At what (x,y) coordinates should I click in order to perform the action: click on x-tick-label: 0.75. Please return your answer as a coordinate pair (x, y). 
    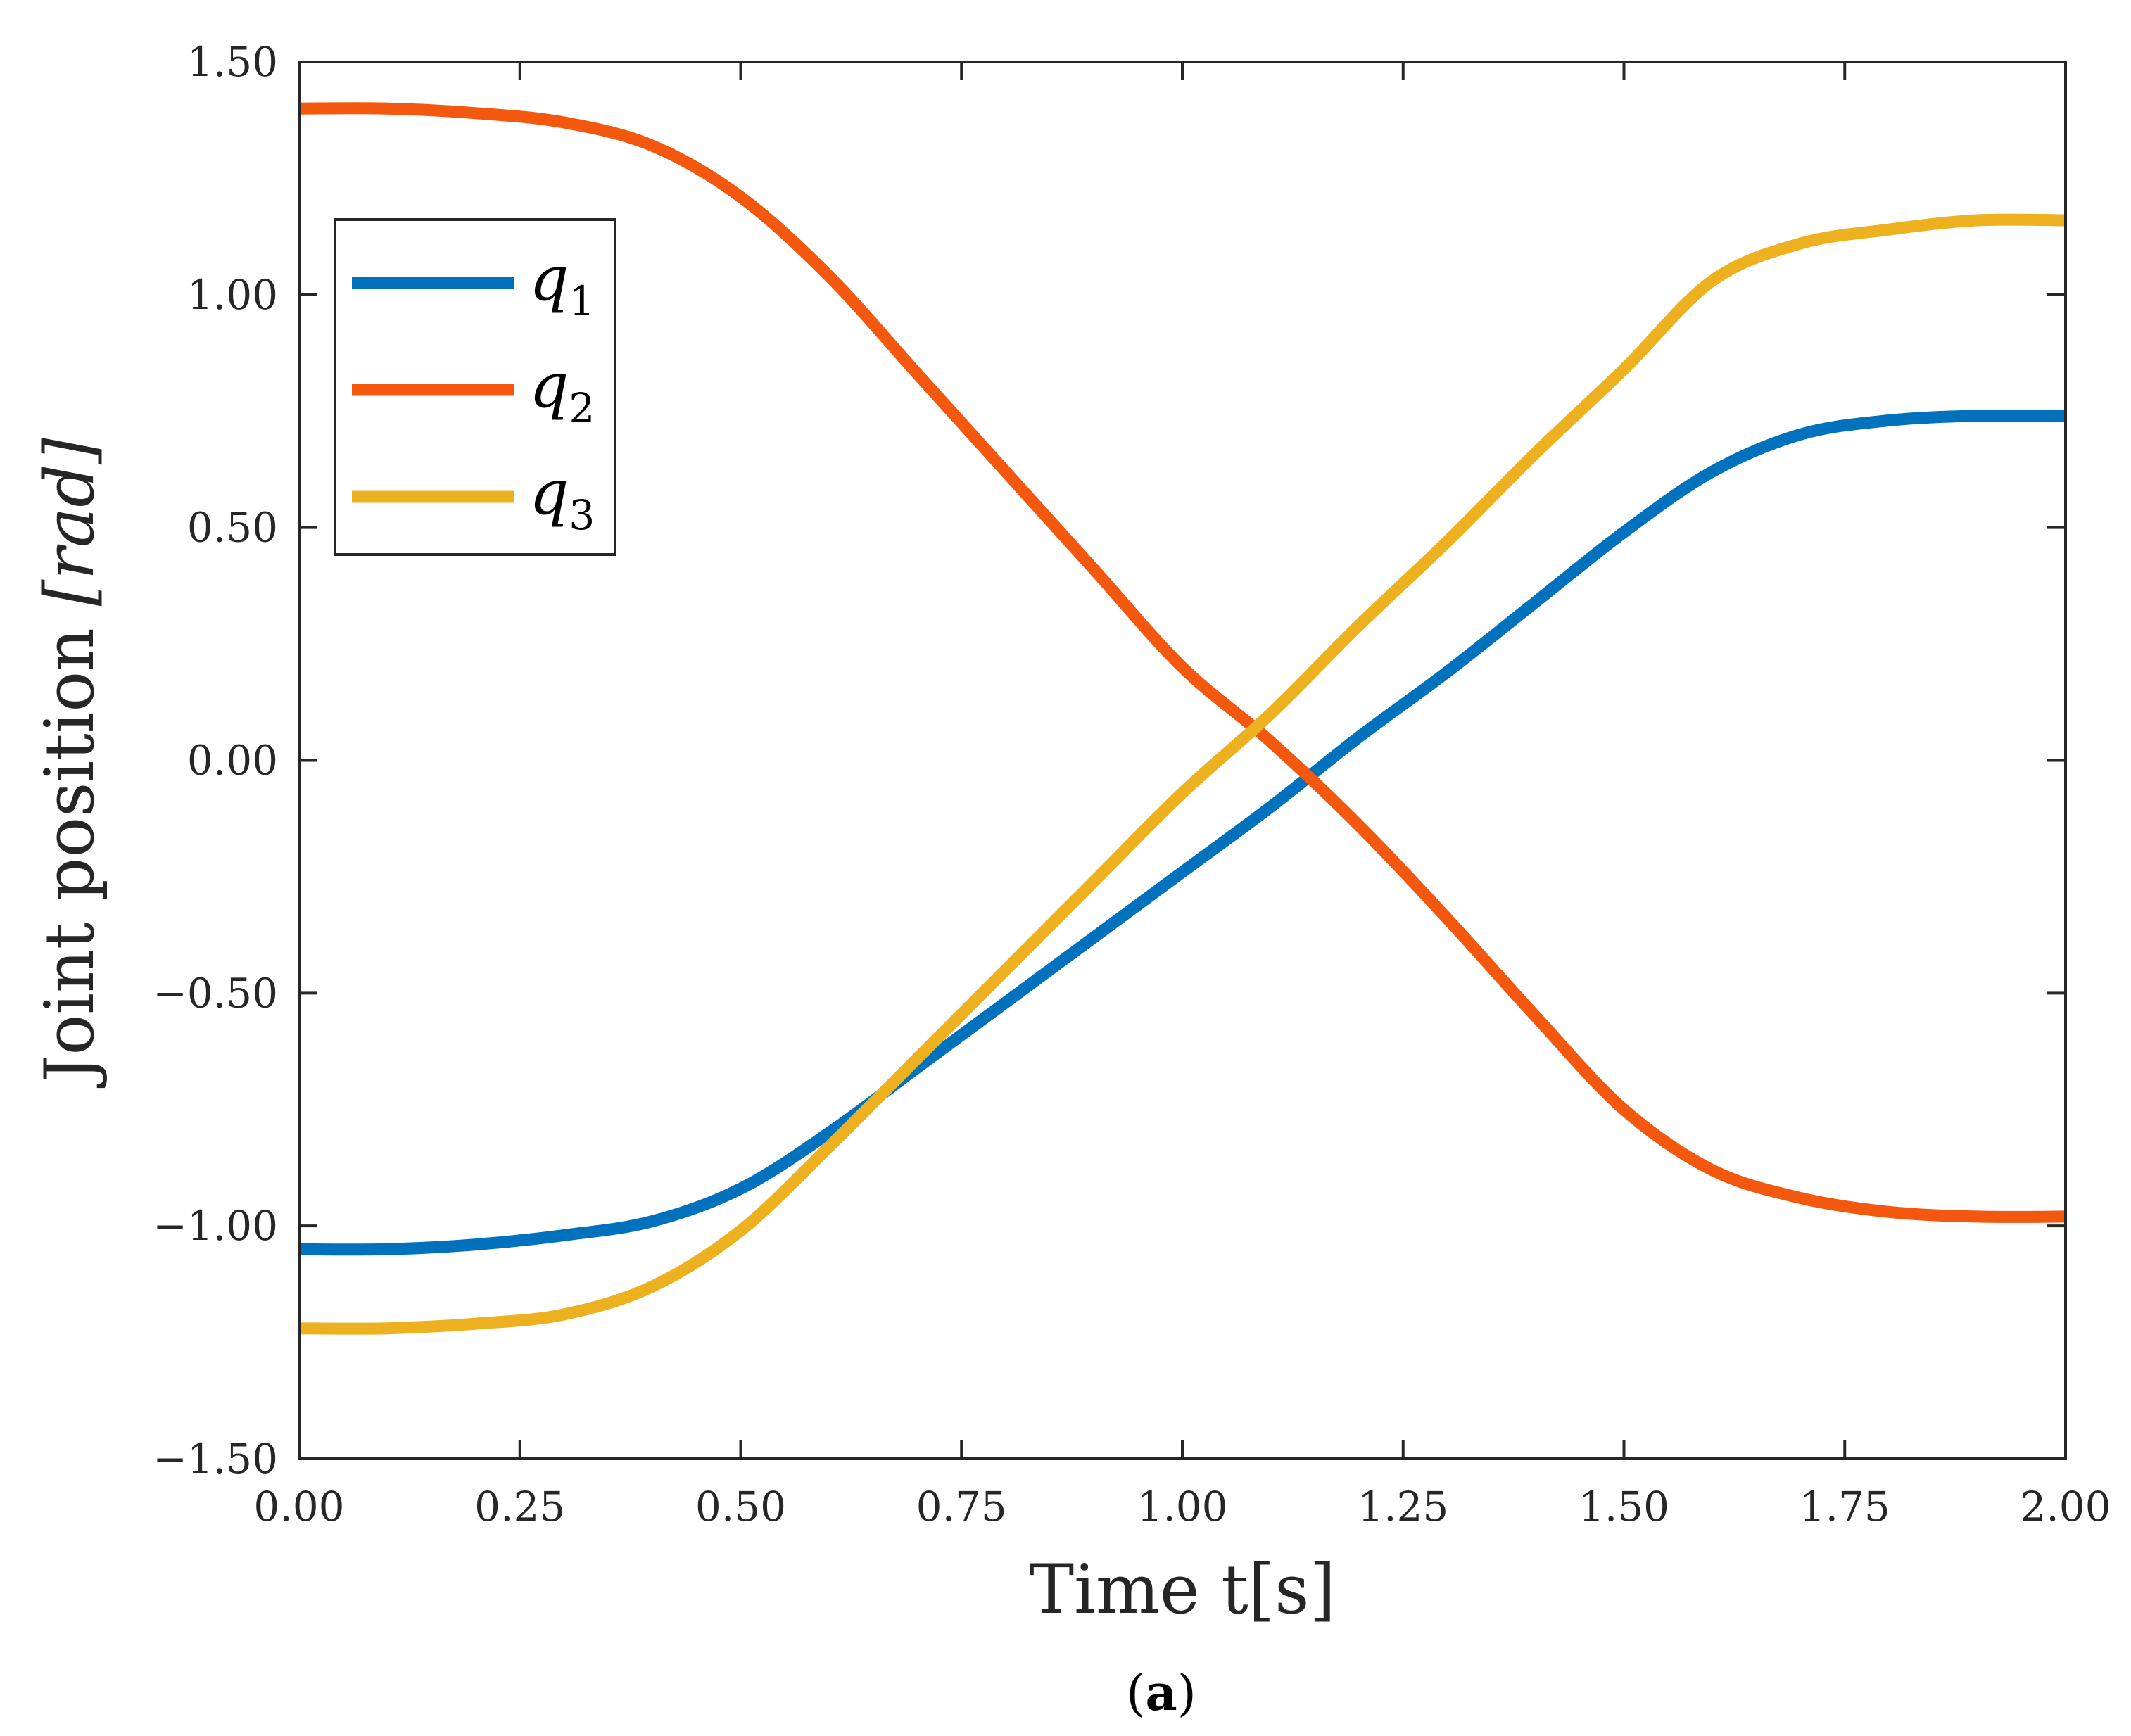
    Looking at the image, I should click on (961, 1507).